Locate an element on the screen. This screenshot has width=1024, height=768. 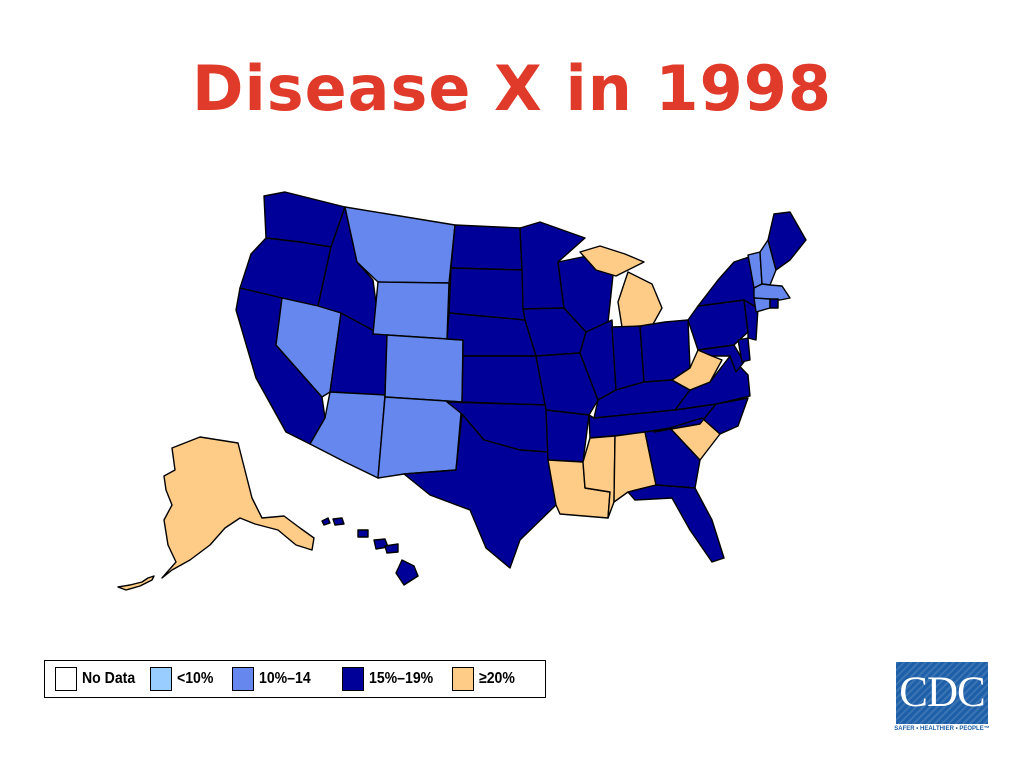
state-michigan is located at coordinates (640, 299).